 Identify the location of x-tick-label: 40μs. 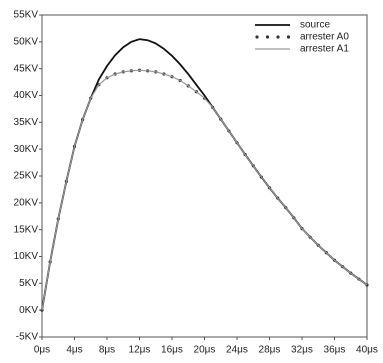
(367, 350).